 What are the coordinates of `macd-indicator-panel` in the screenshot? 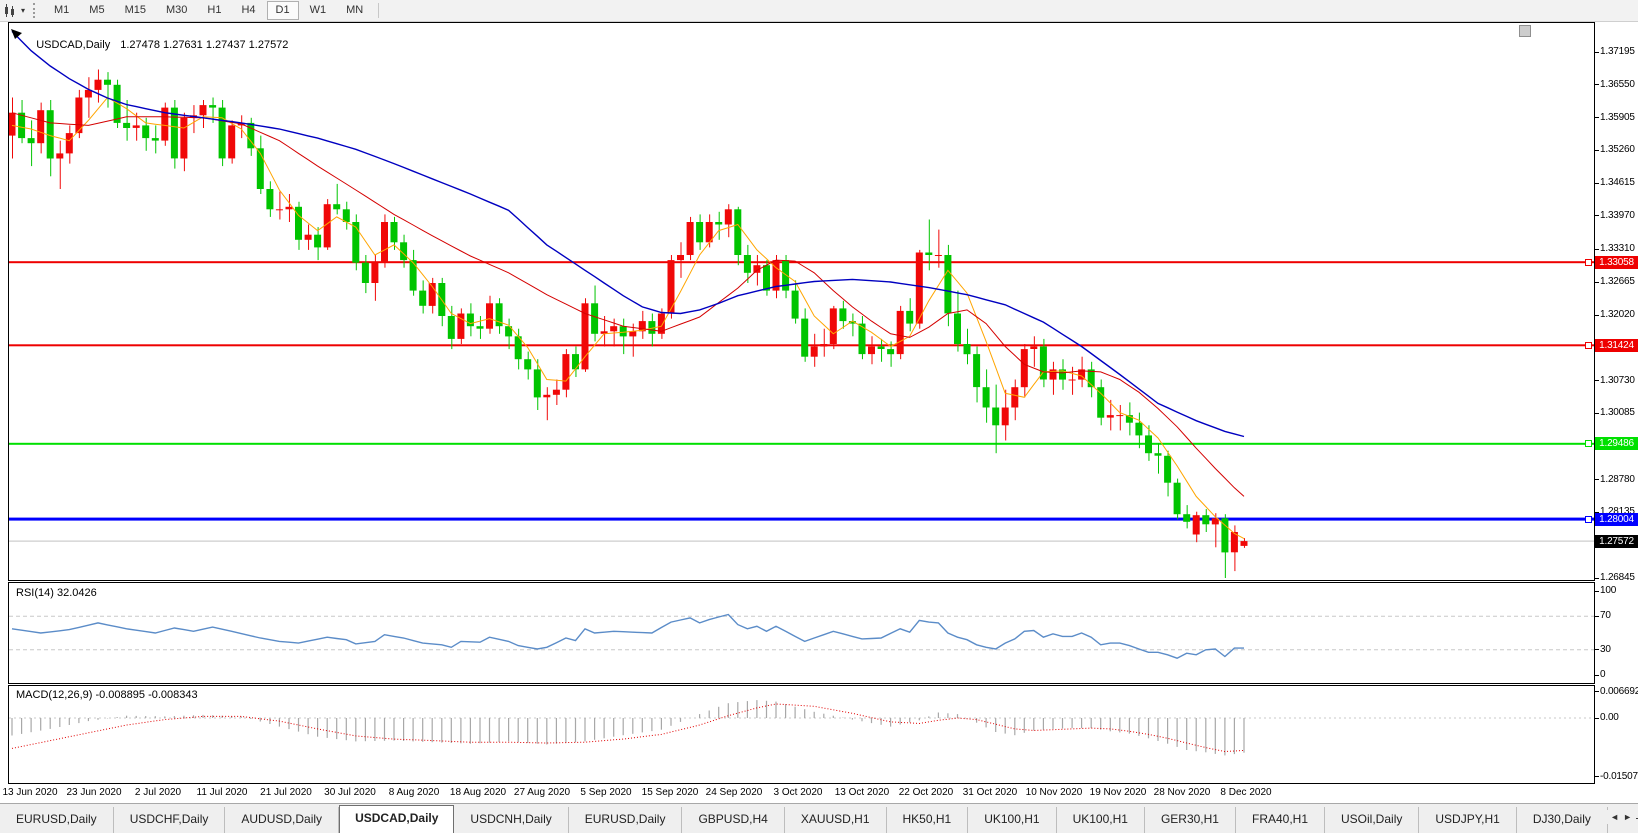 It's located at (801, 734).